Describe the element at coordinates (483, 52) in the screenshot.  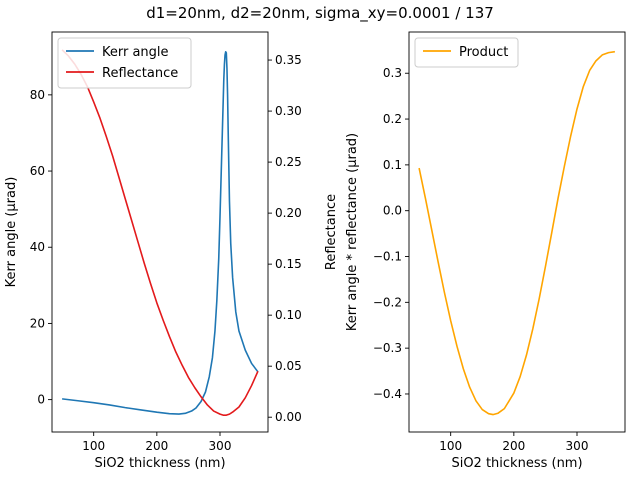
I see `legend-entry: Product` at that location.